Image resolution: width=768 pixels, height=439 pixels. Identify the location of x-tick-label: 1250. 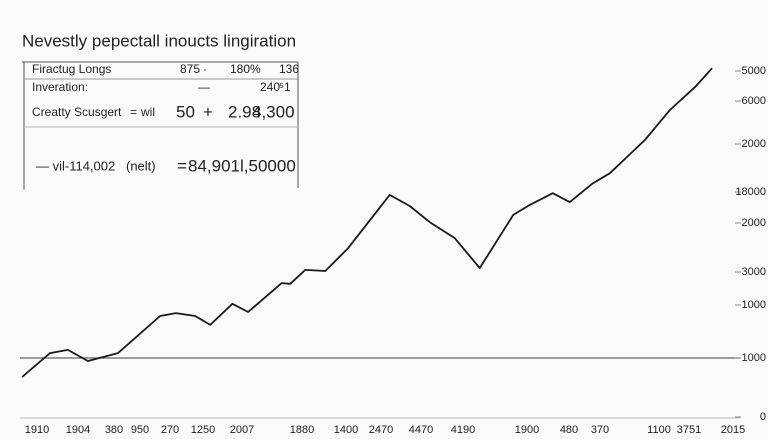
(203, 430).